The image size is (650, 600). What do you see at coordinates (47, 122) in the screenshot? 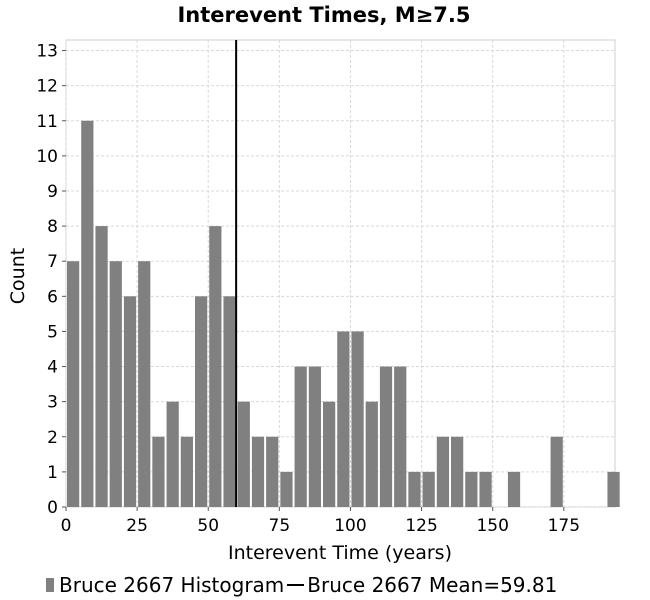
I see `y-tick-label: 11` at bounding box center [47, 122].